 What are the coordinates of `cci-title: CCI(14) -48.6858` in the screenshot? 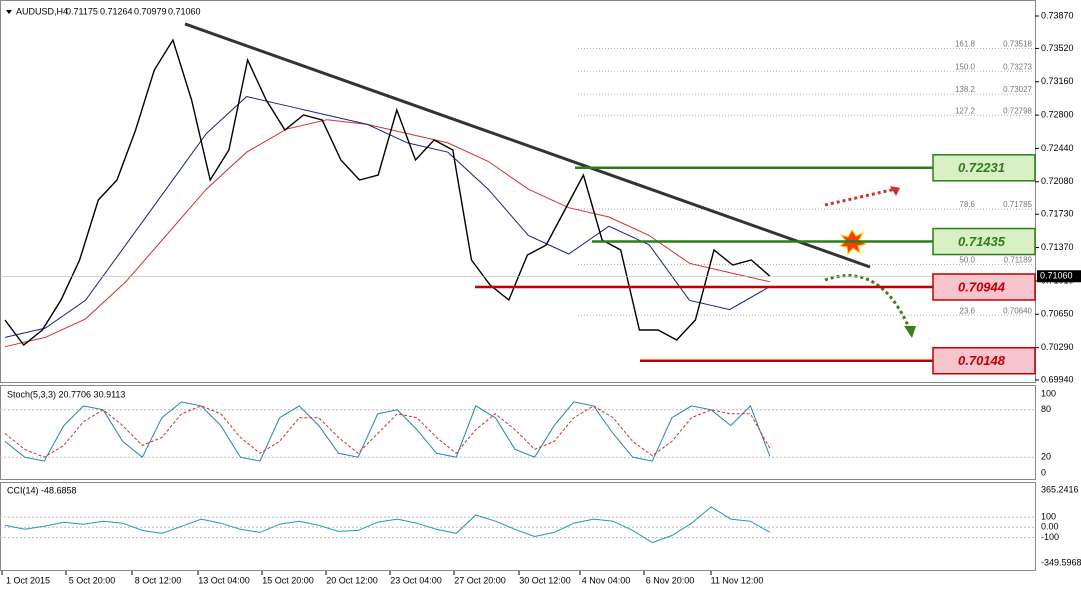 It's located at (42, 490).